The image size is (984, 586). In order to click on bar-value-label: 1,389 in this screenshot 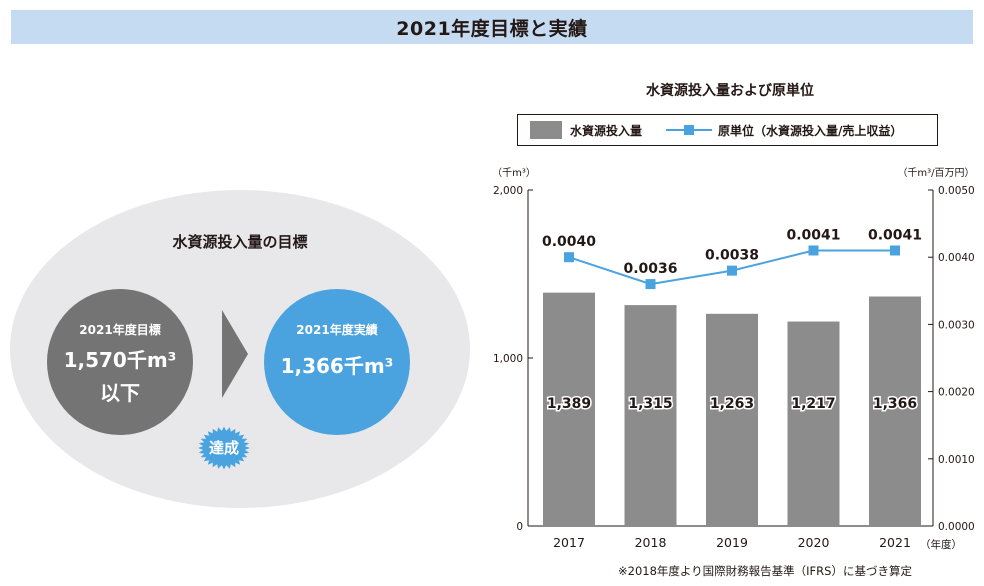, I will do `click(569, 404)`.